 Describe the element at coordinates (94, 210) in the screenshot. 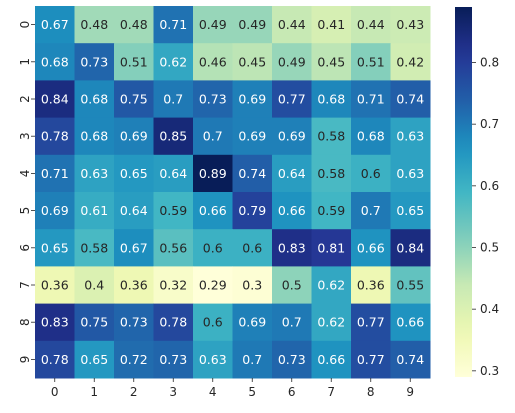

I see `cell-value-label: 0.61` at that location.